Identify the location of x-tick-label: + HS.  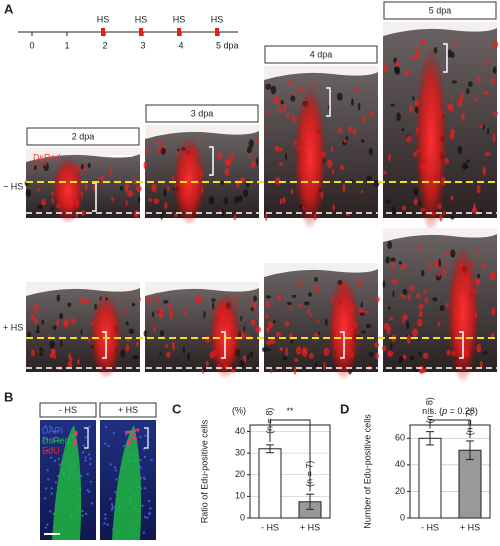
(310, 527).